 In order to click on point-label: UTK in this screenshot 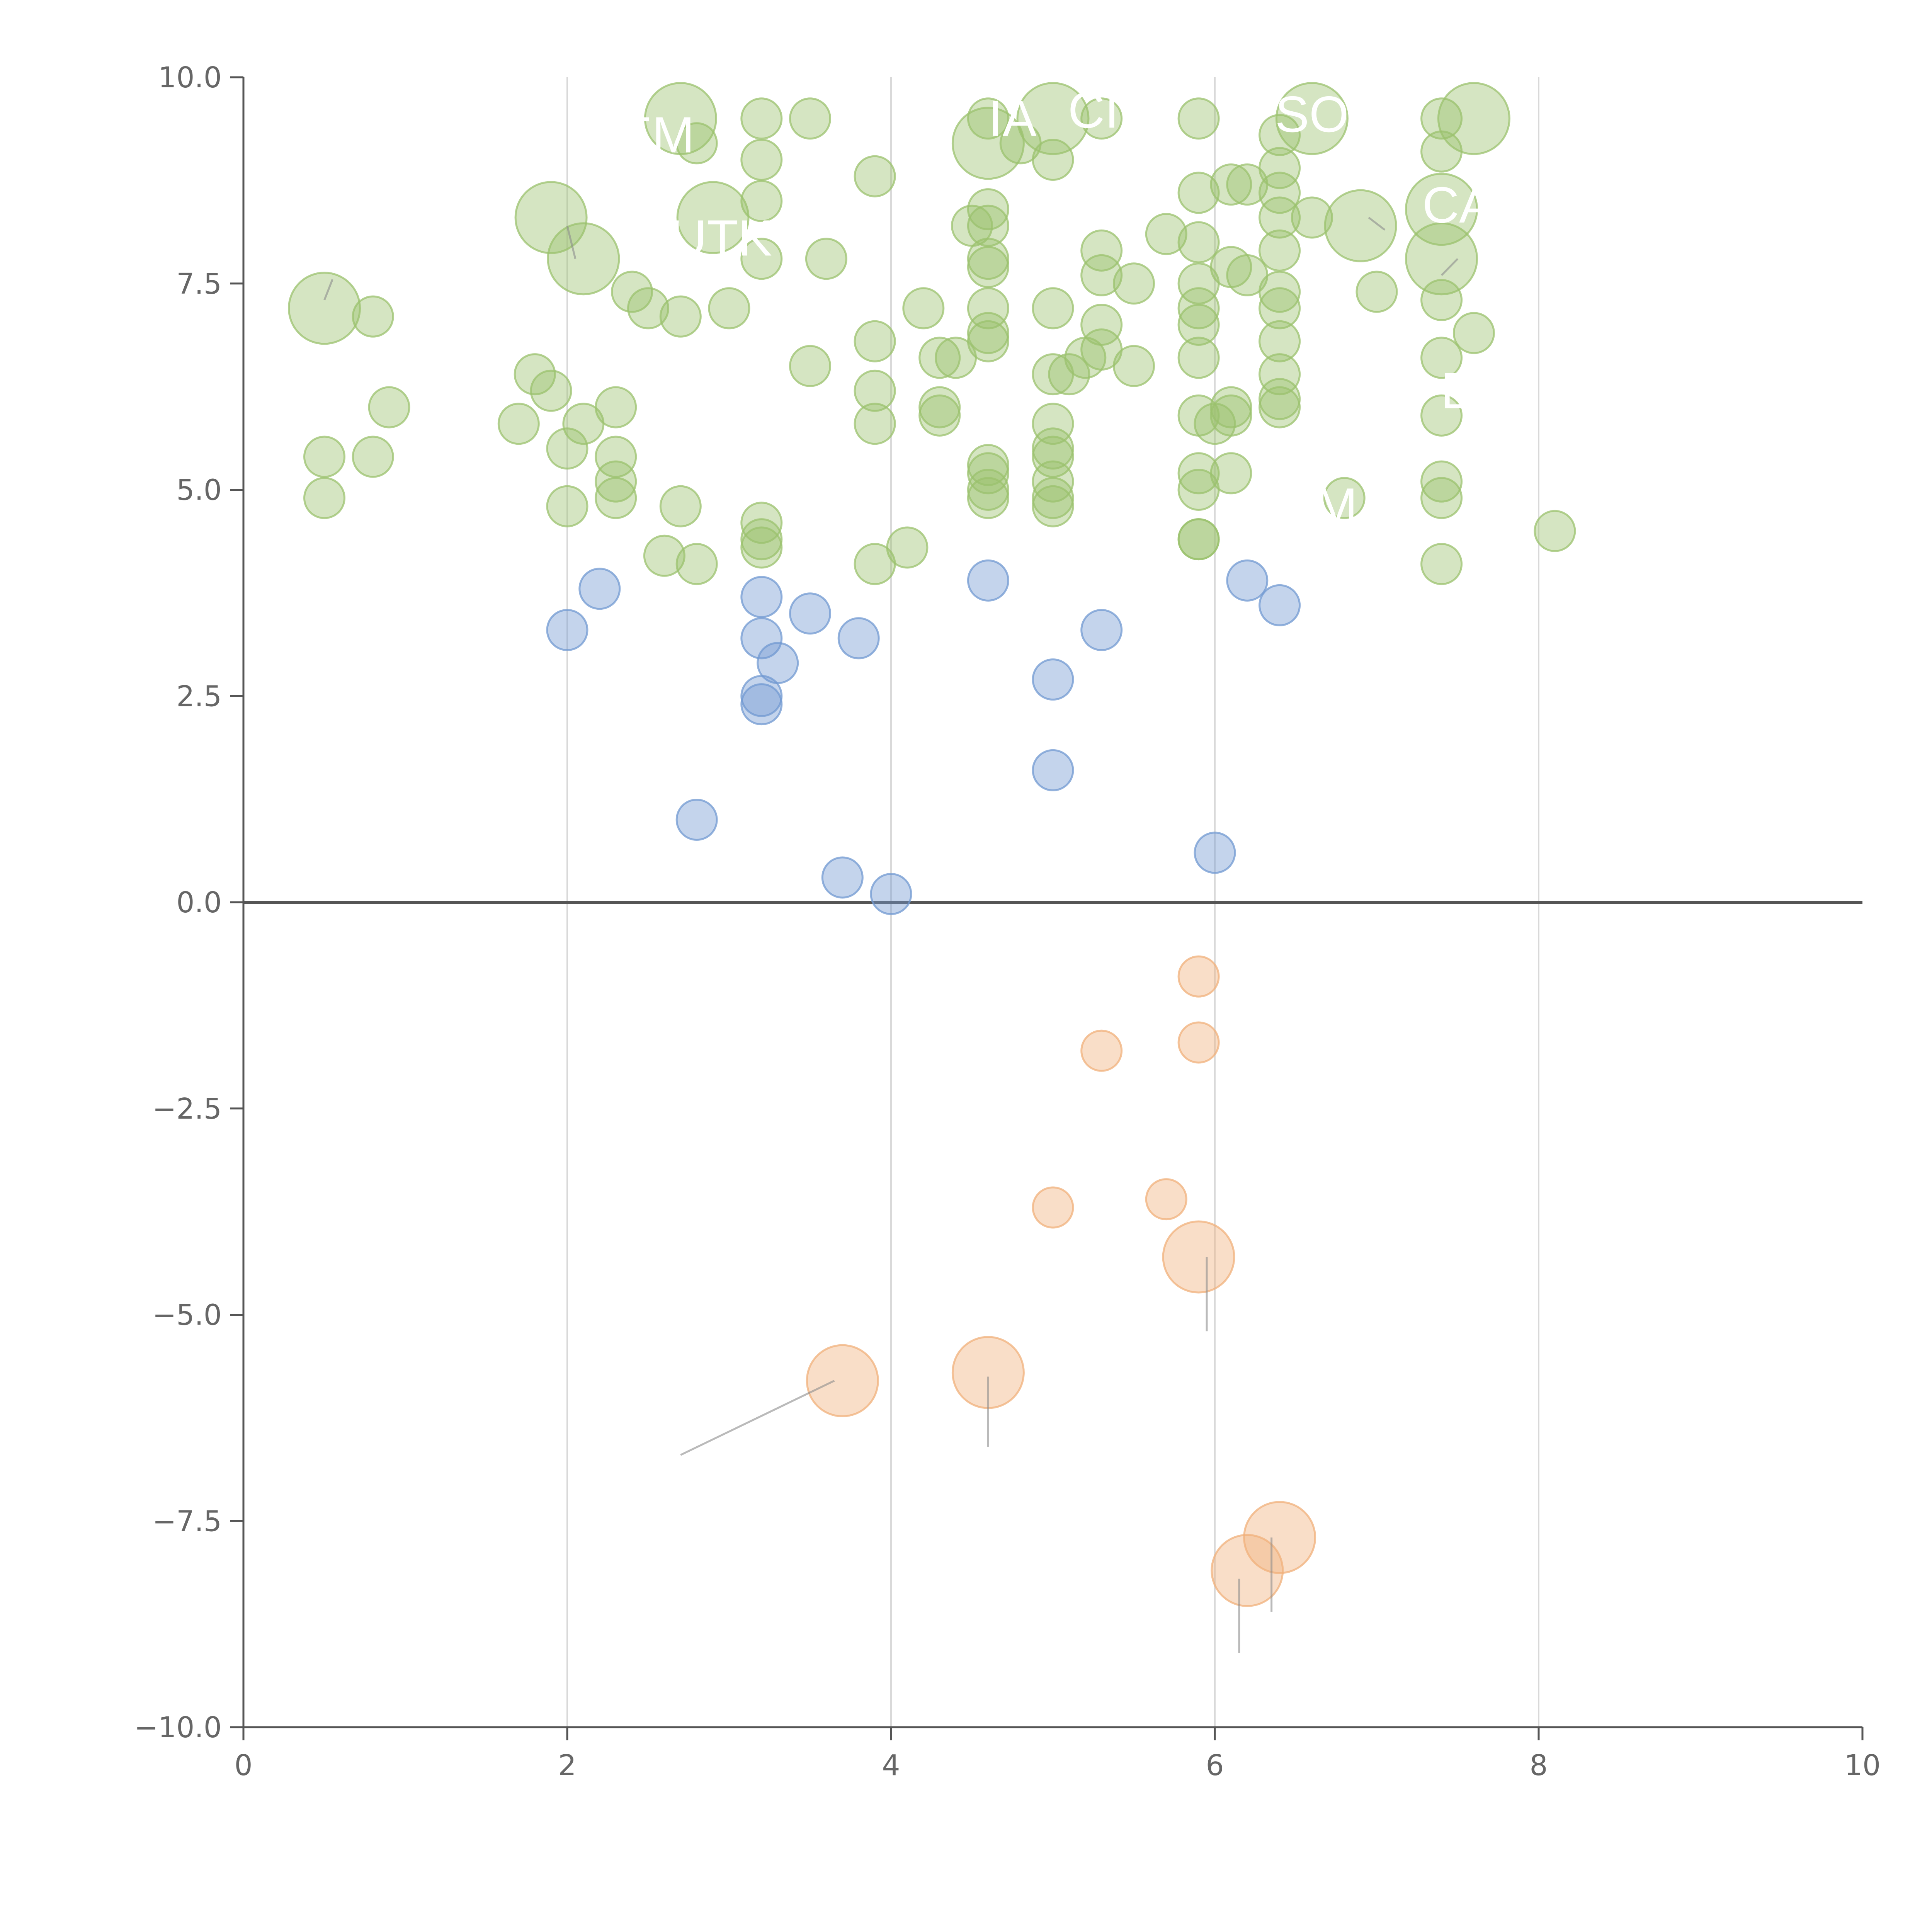, I will do `click(721, 237)`.